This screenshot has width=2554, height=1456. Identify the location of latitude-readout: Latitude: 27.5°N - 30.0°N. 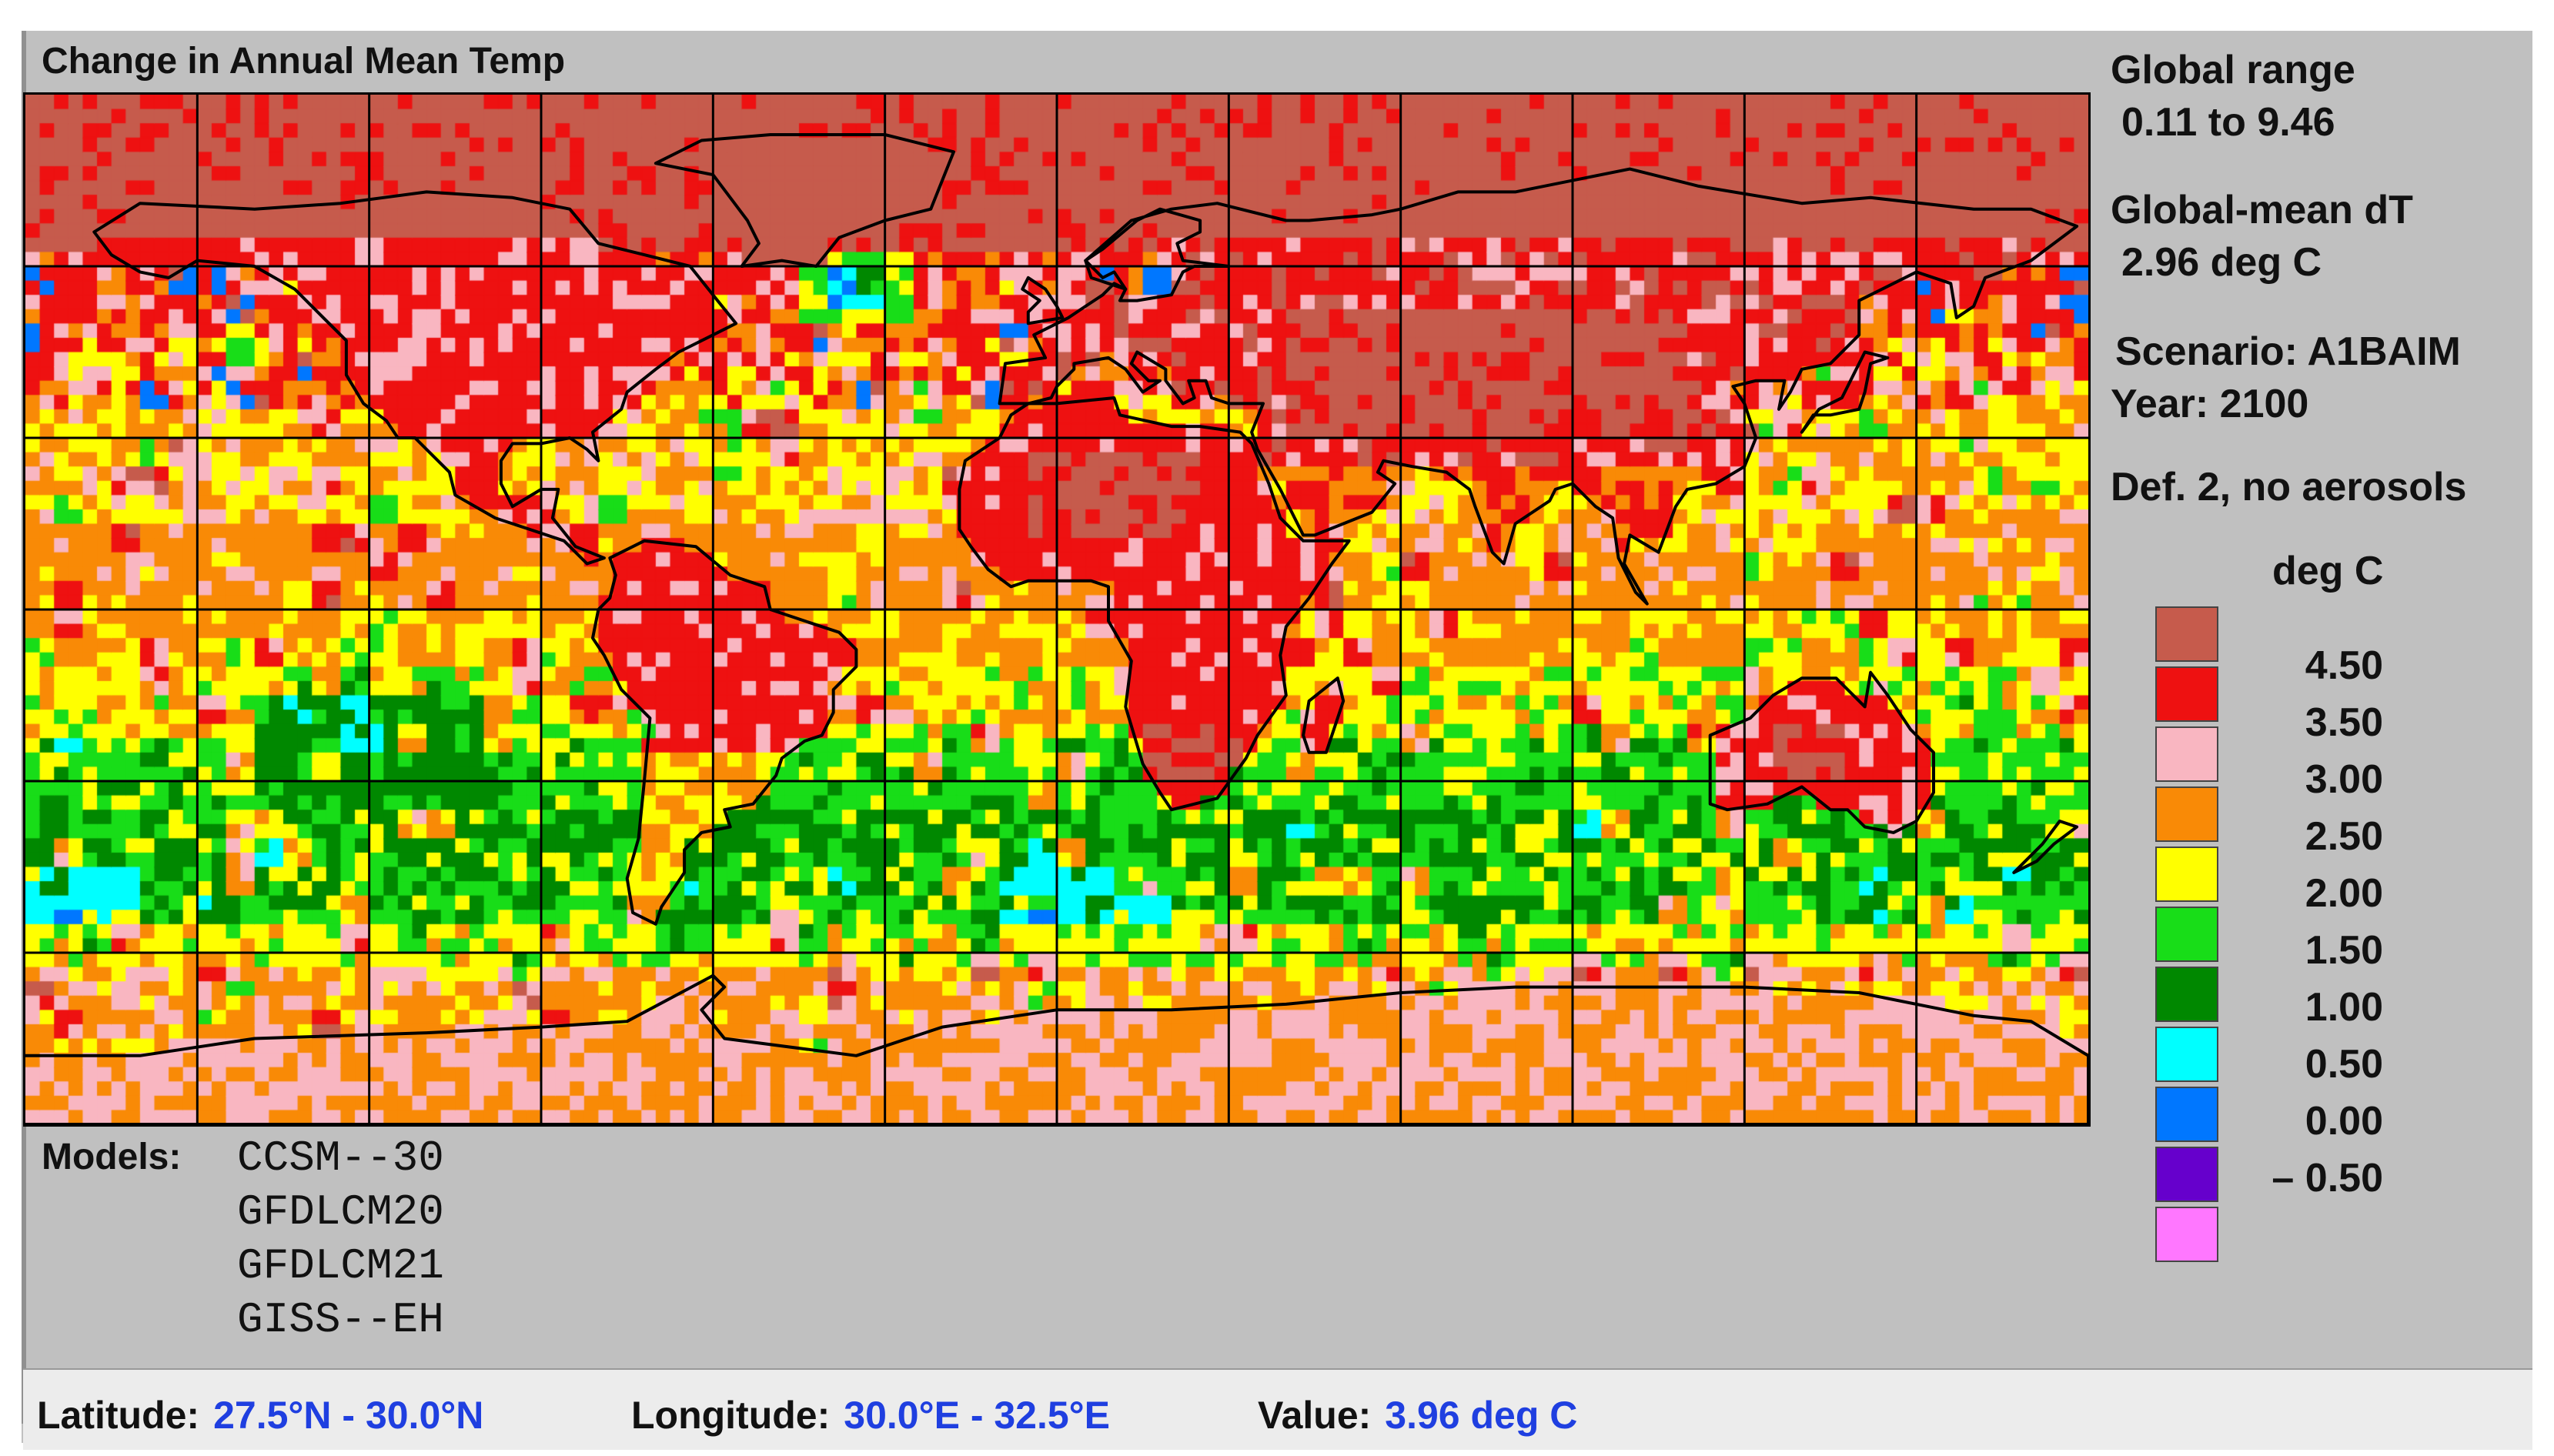
(260, 1416).